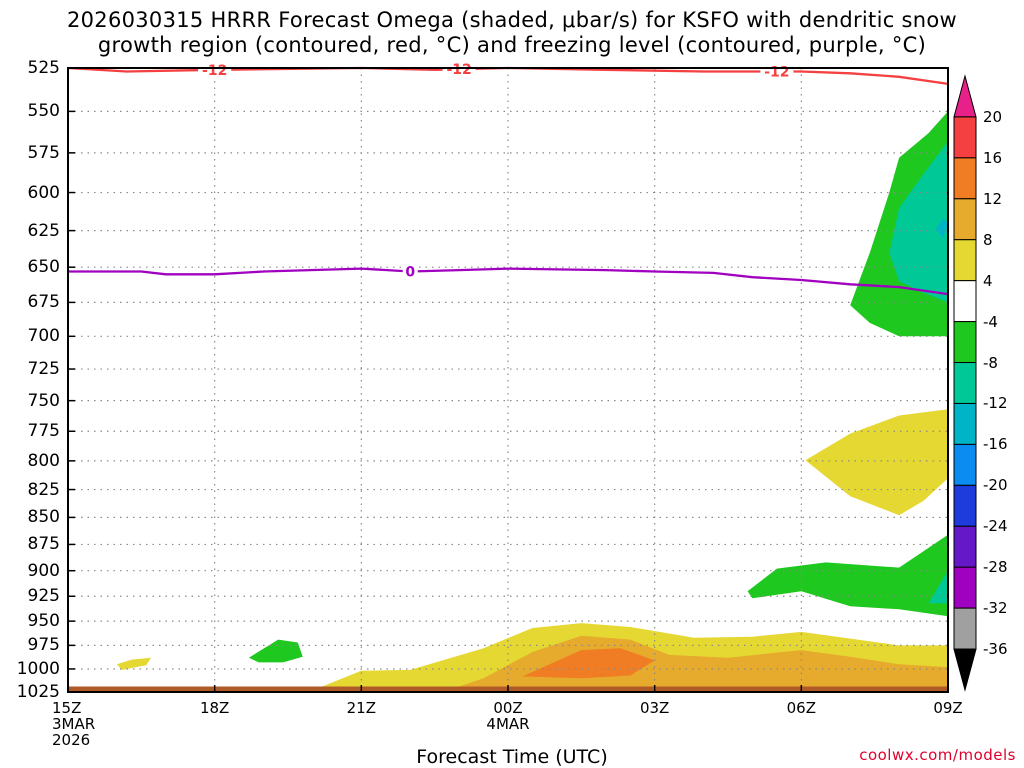  What do you see at coordinates (43, 369) in the screenshot?
I see `y-tick-label: 725` at bounding box center [43, 369].